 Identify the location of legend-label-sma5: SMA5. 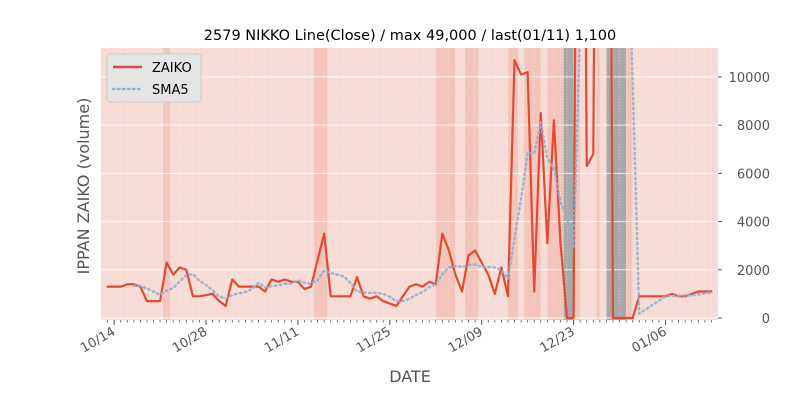
(170, 90).